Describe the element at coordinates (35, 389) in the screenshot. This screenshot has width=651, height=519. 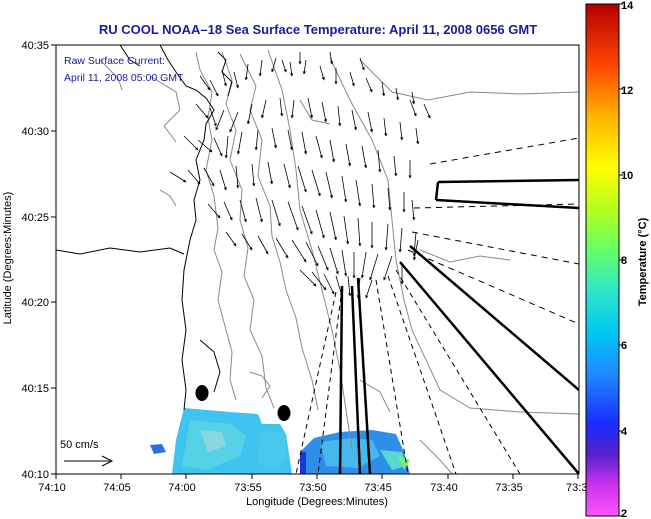
I see `y-tick-label: 40:15` at that location.